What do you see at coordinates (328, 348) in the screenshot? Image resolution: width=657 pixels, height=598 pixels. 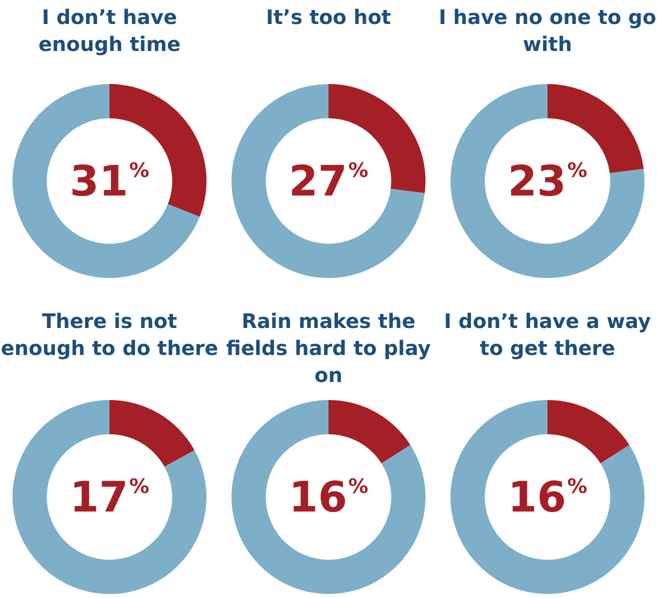 I see `chart-title: Rain makes the fields hard to play on` at bounding box center [328, 348].